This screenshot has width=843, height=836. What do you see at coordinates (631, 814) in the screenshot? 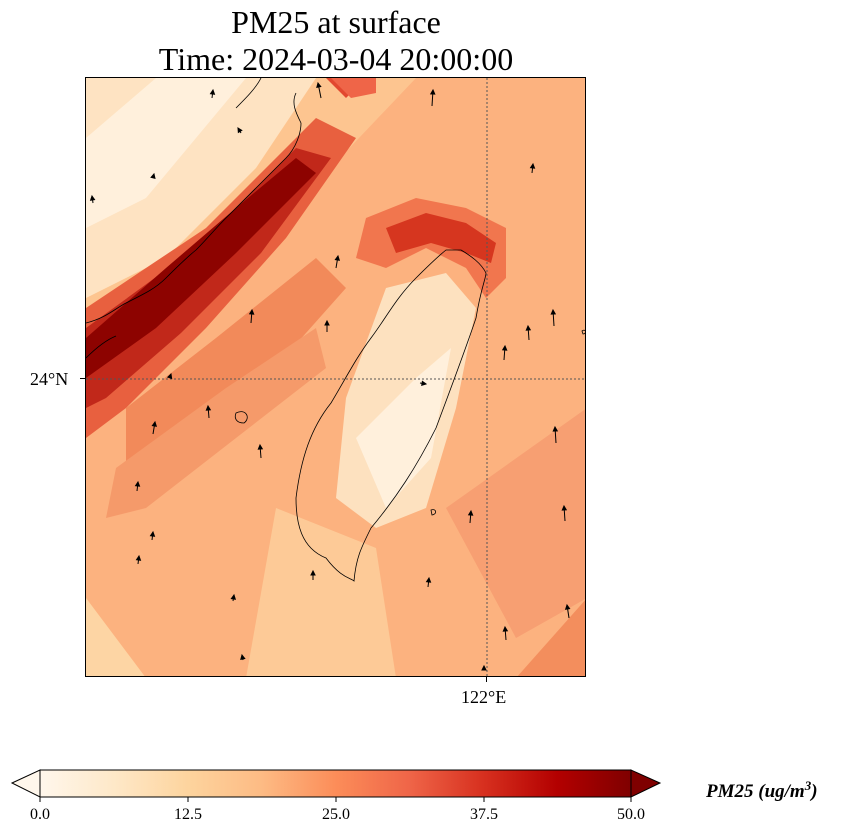
I see `colorbar-tick-label-4: 50.0` at bounding box center [631, 814].